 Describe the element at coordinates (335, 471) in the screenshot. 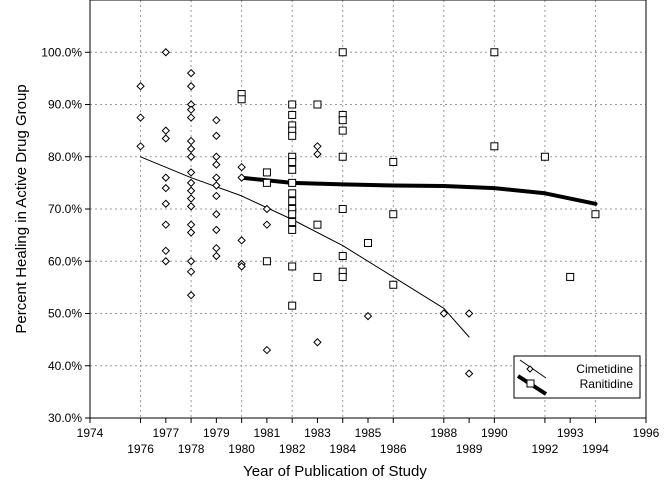

I see `x-axis-title: Year of Publication of Study` at that location.